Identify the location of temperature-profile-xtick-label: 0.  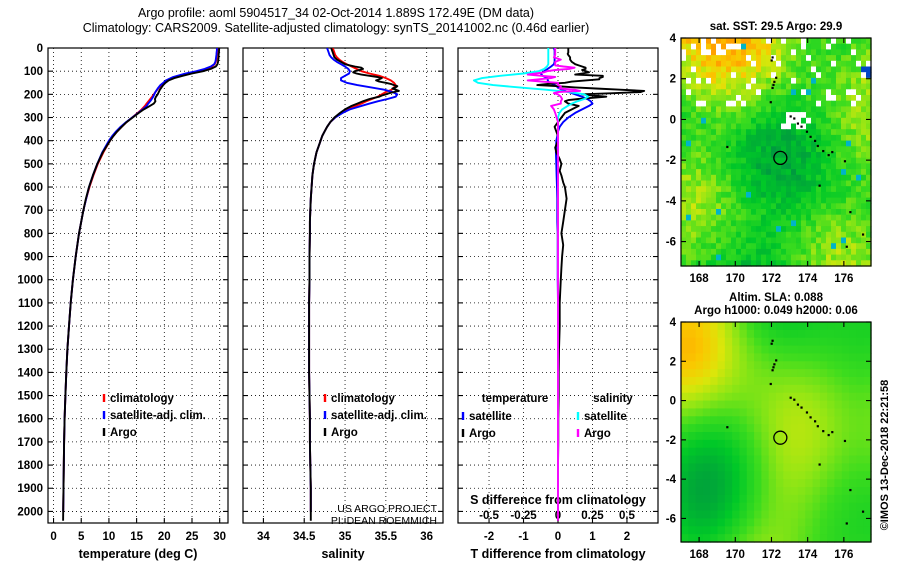
(53, 537).